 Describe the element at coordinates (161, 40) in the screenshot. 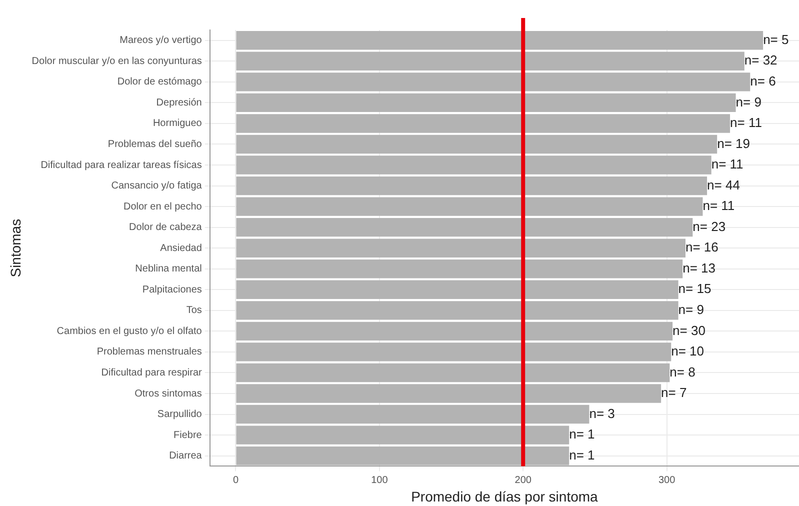

I see `y-tick-label: Mareos y/o vertigo` at that location.